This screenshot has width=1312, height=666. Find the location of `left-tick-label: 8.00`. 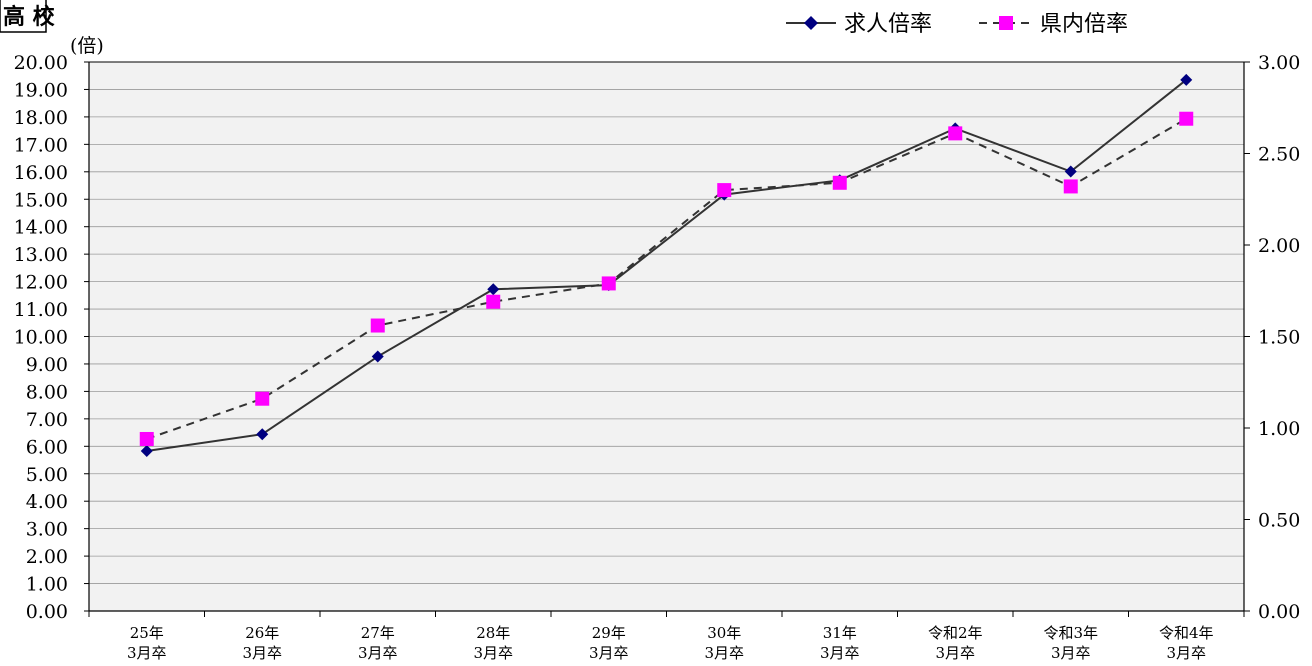

left-tick-label: 8.00 is located at coordinates (47, 392).